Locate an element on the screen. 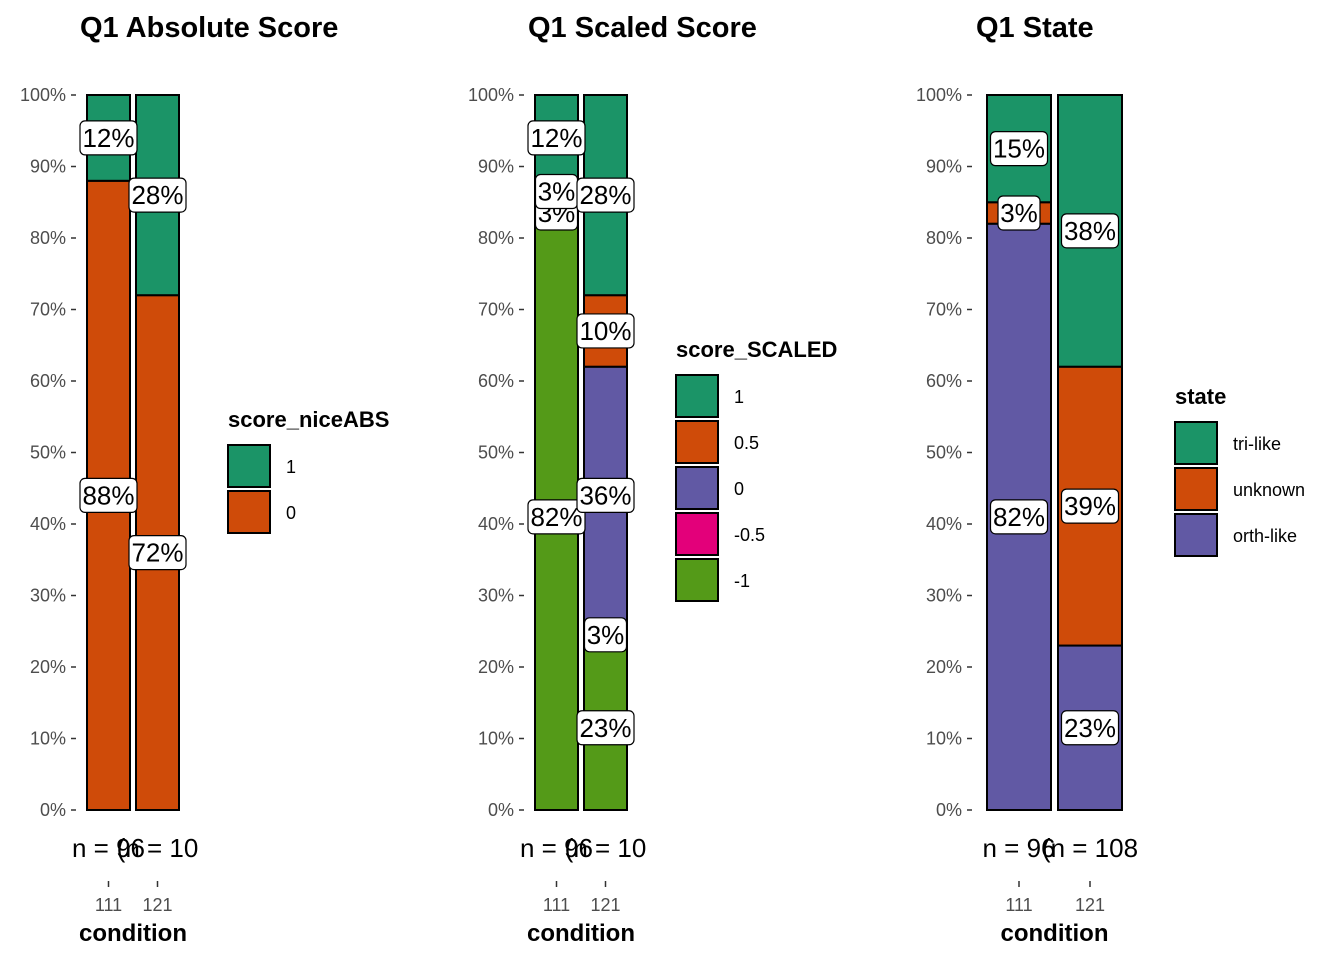 This screenshot has width=1344, height=965. data-label: 10% is located at coordinates (605, 331).